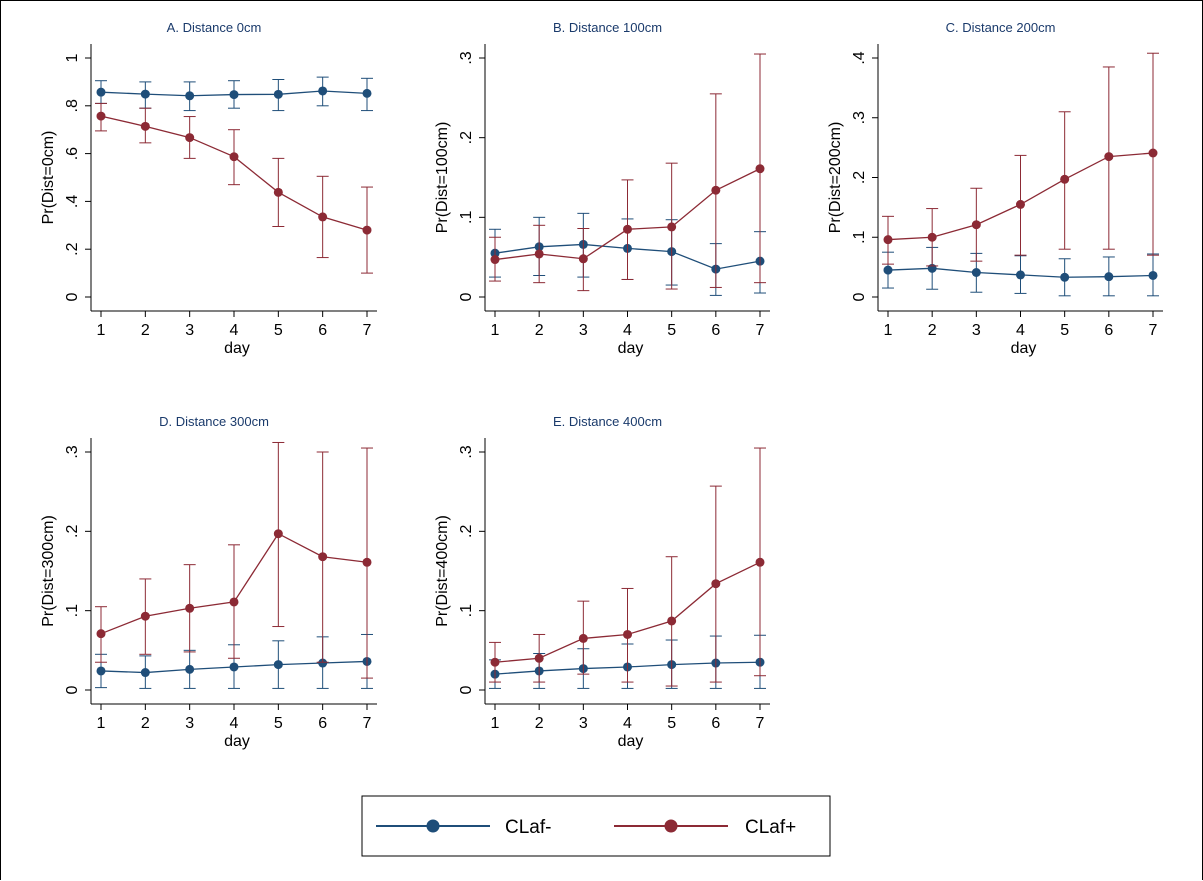  What do you see at coordinates (48, 178) in the screenshot?
I see `y-axis-label: Pr(Dist=0cm)` at bounding box center [48, 178].